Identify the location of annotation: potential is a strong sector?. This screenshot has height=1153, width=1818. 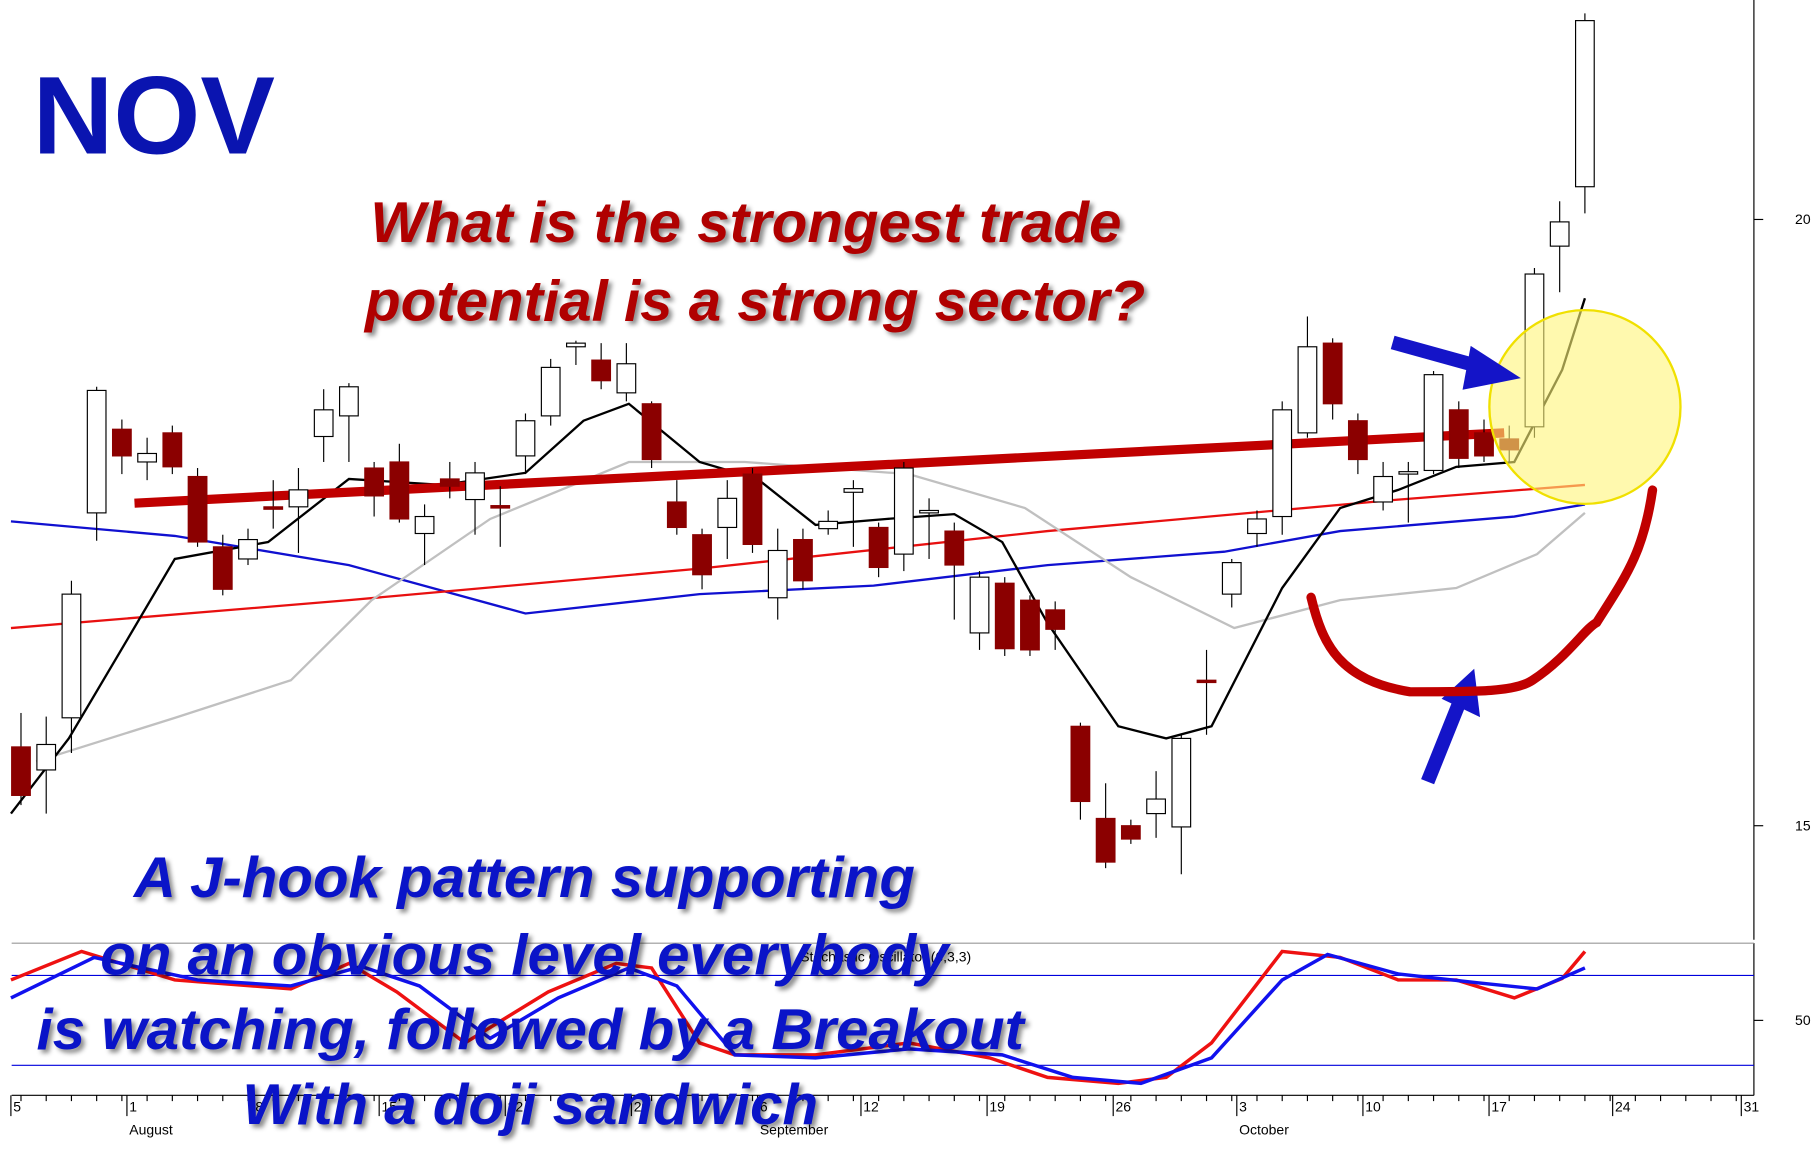
(754, 302).